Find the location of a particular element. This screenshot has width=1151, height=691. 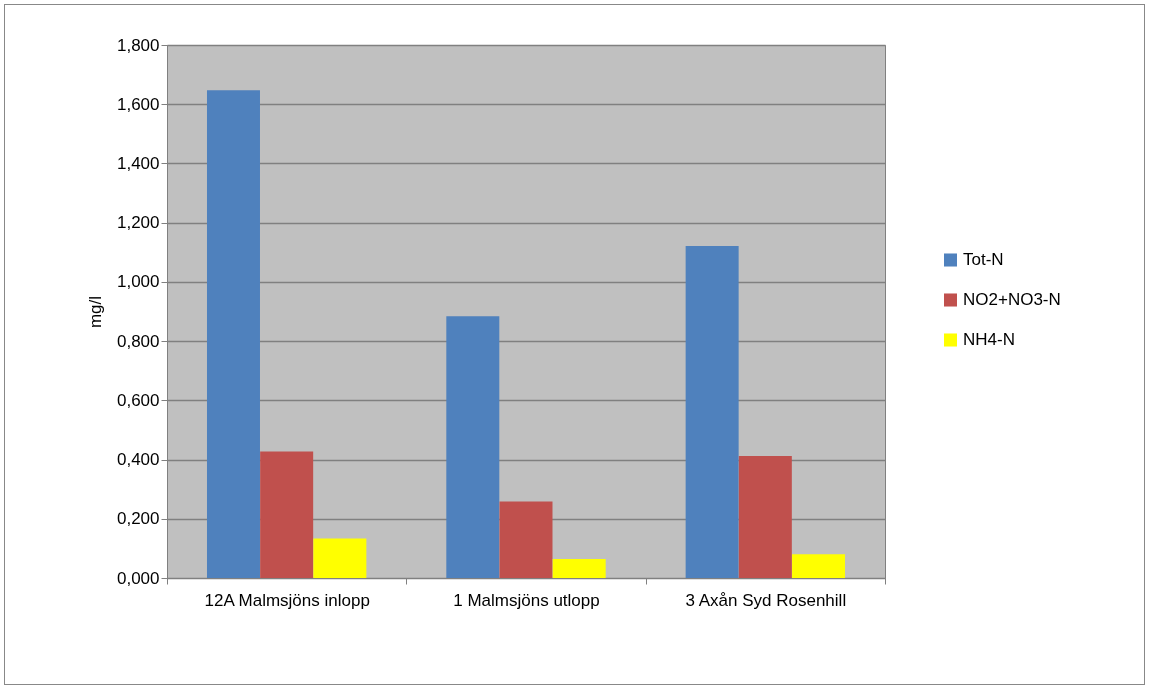

y-tick-label: 0,000 is located at coordinates (138, 578).